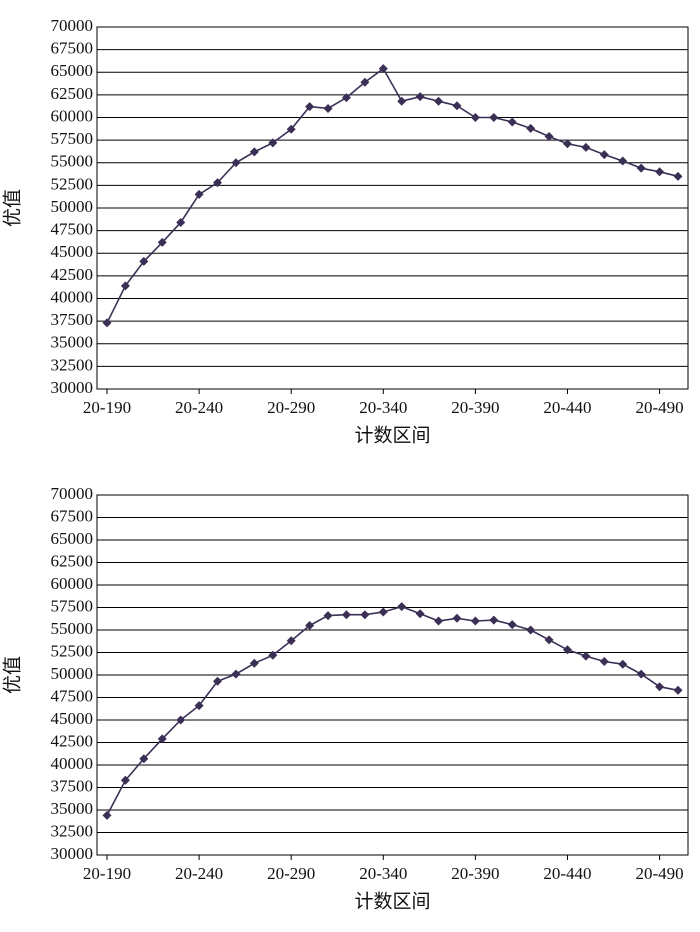 The height and width of the screenshot is (932, 700). I want to click on y-tick-label: 55000, so click(72, 161).